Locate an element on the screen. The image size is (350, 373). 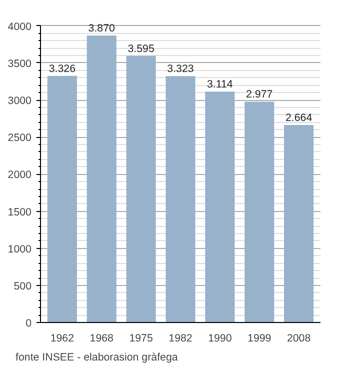
data-label: 3.323 is located at coordinates (180, 69).